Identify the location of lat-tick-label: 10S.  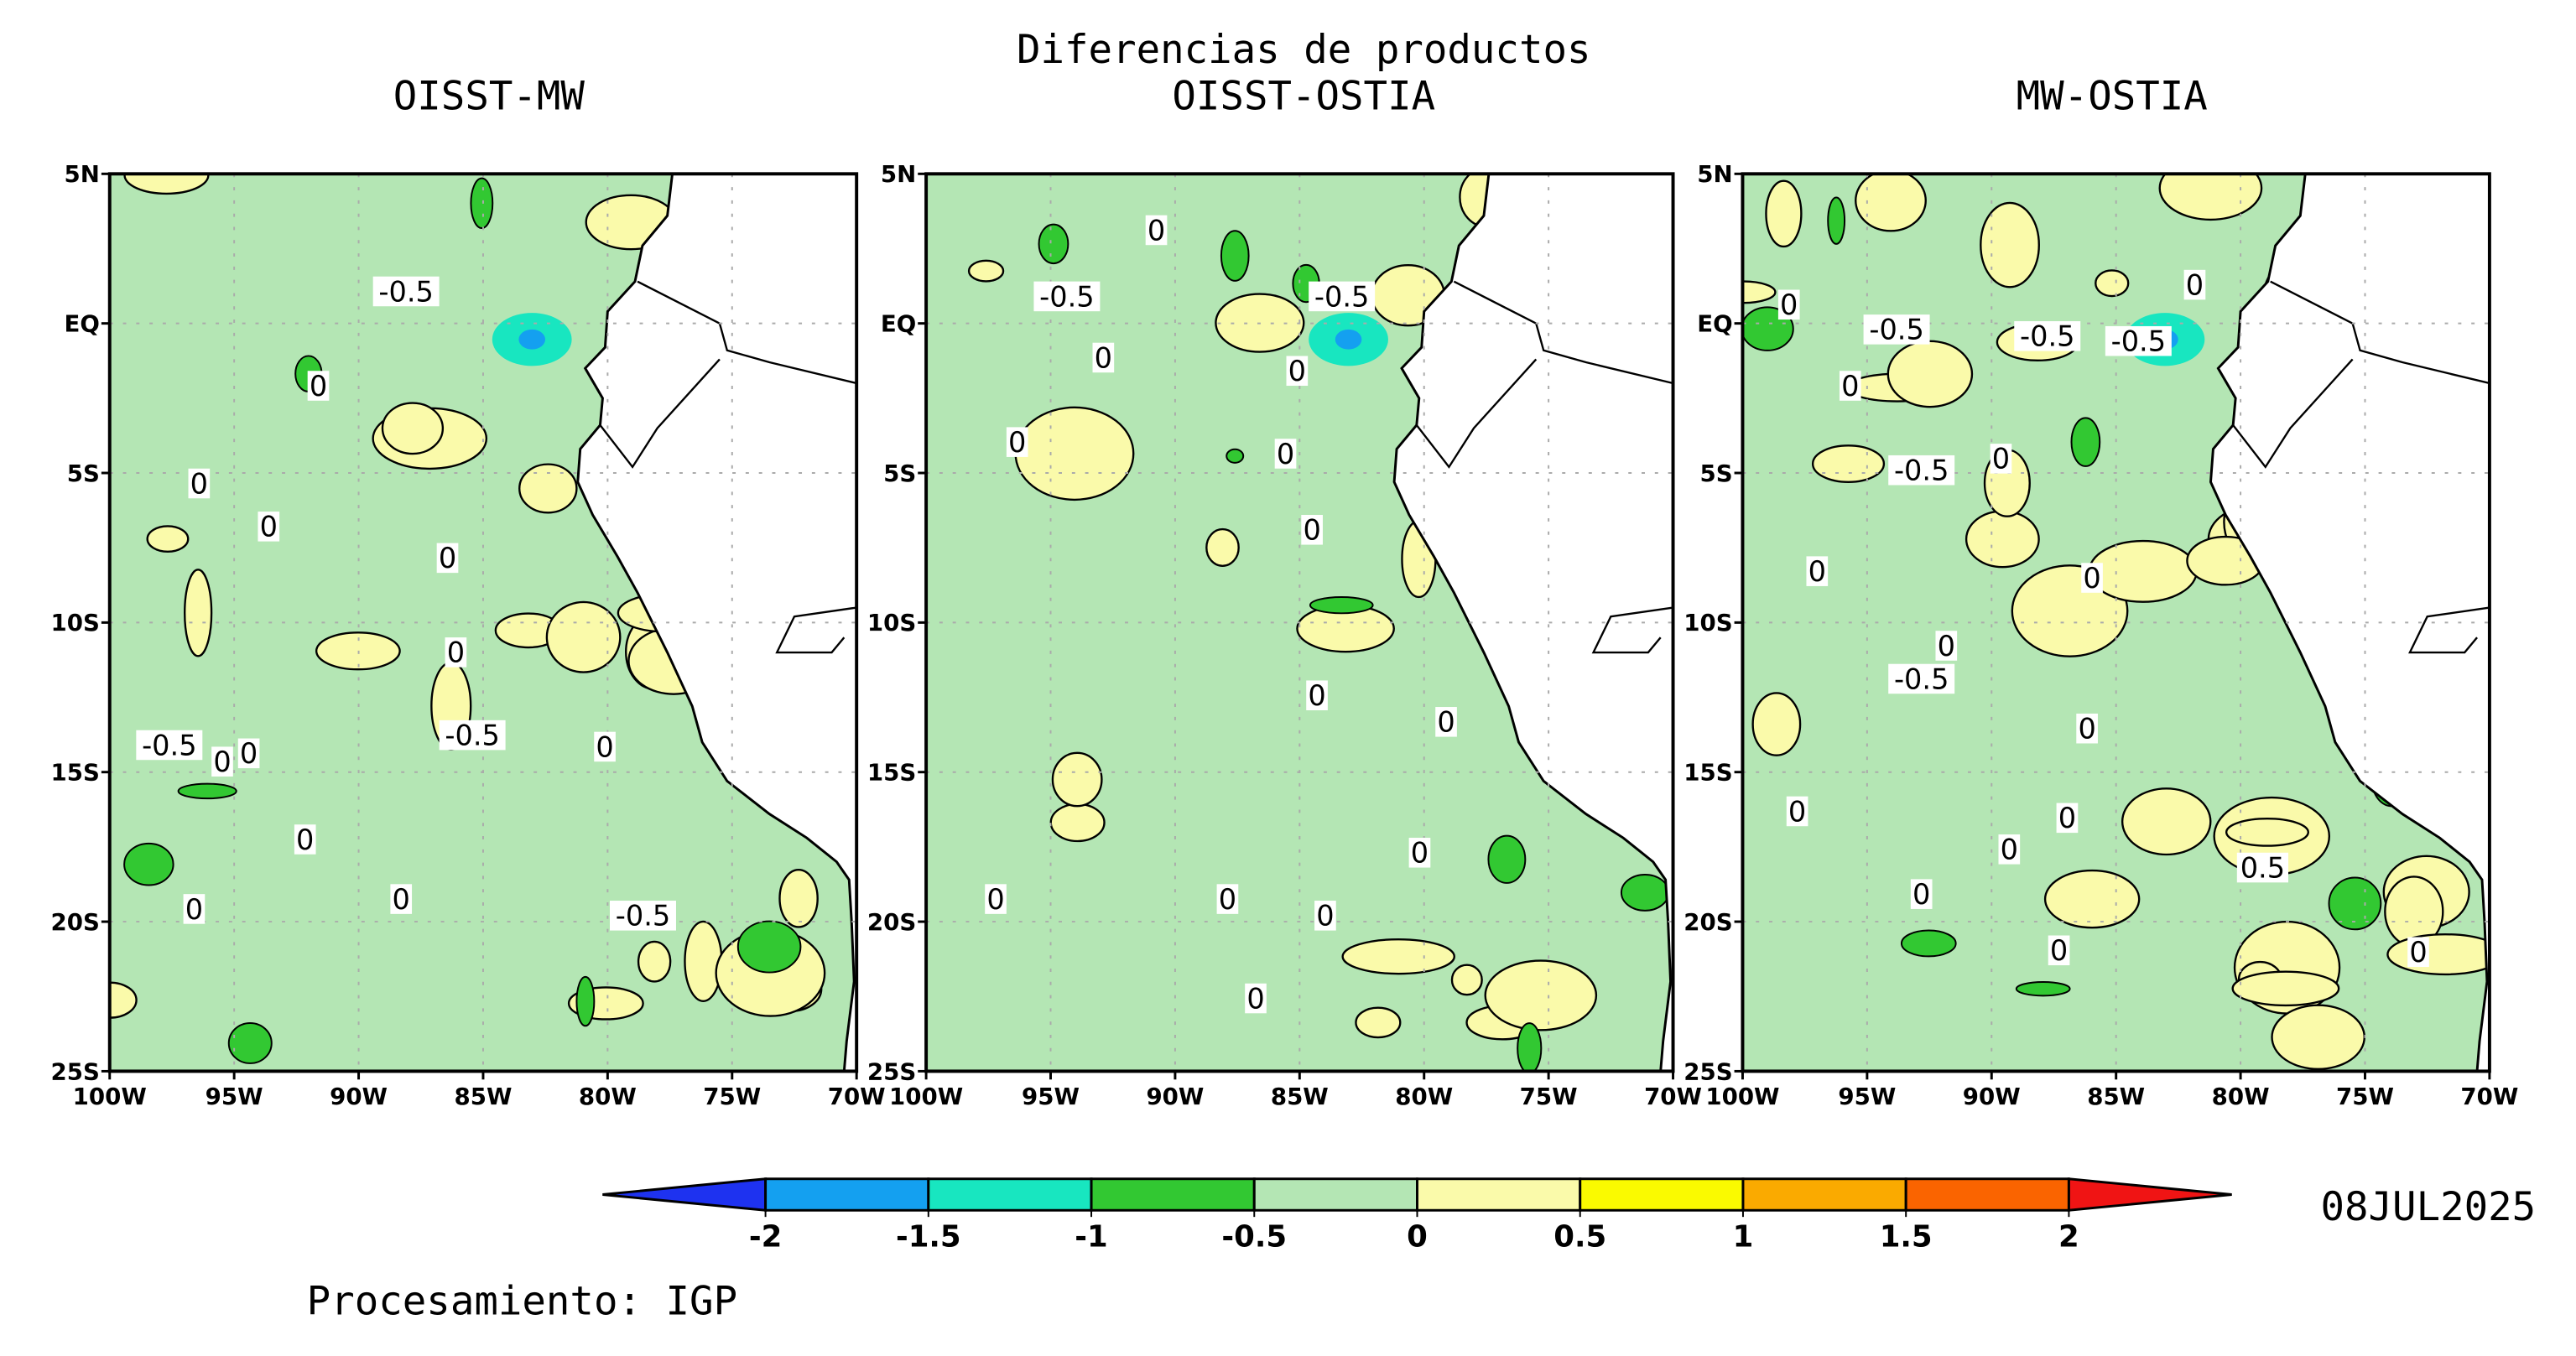
(891, 622).